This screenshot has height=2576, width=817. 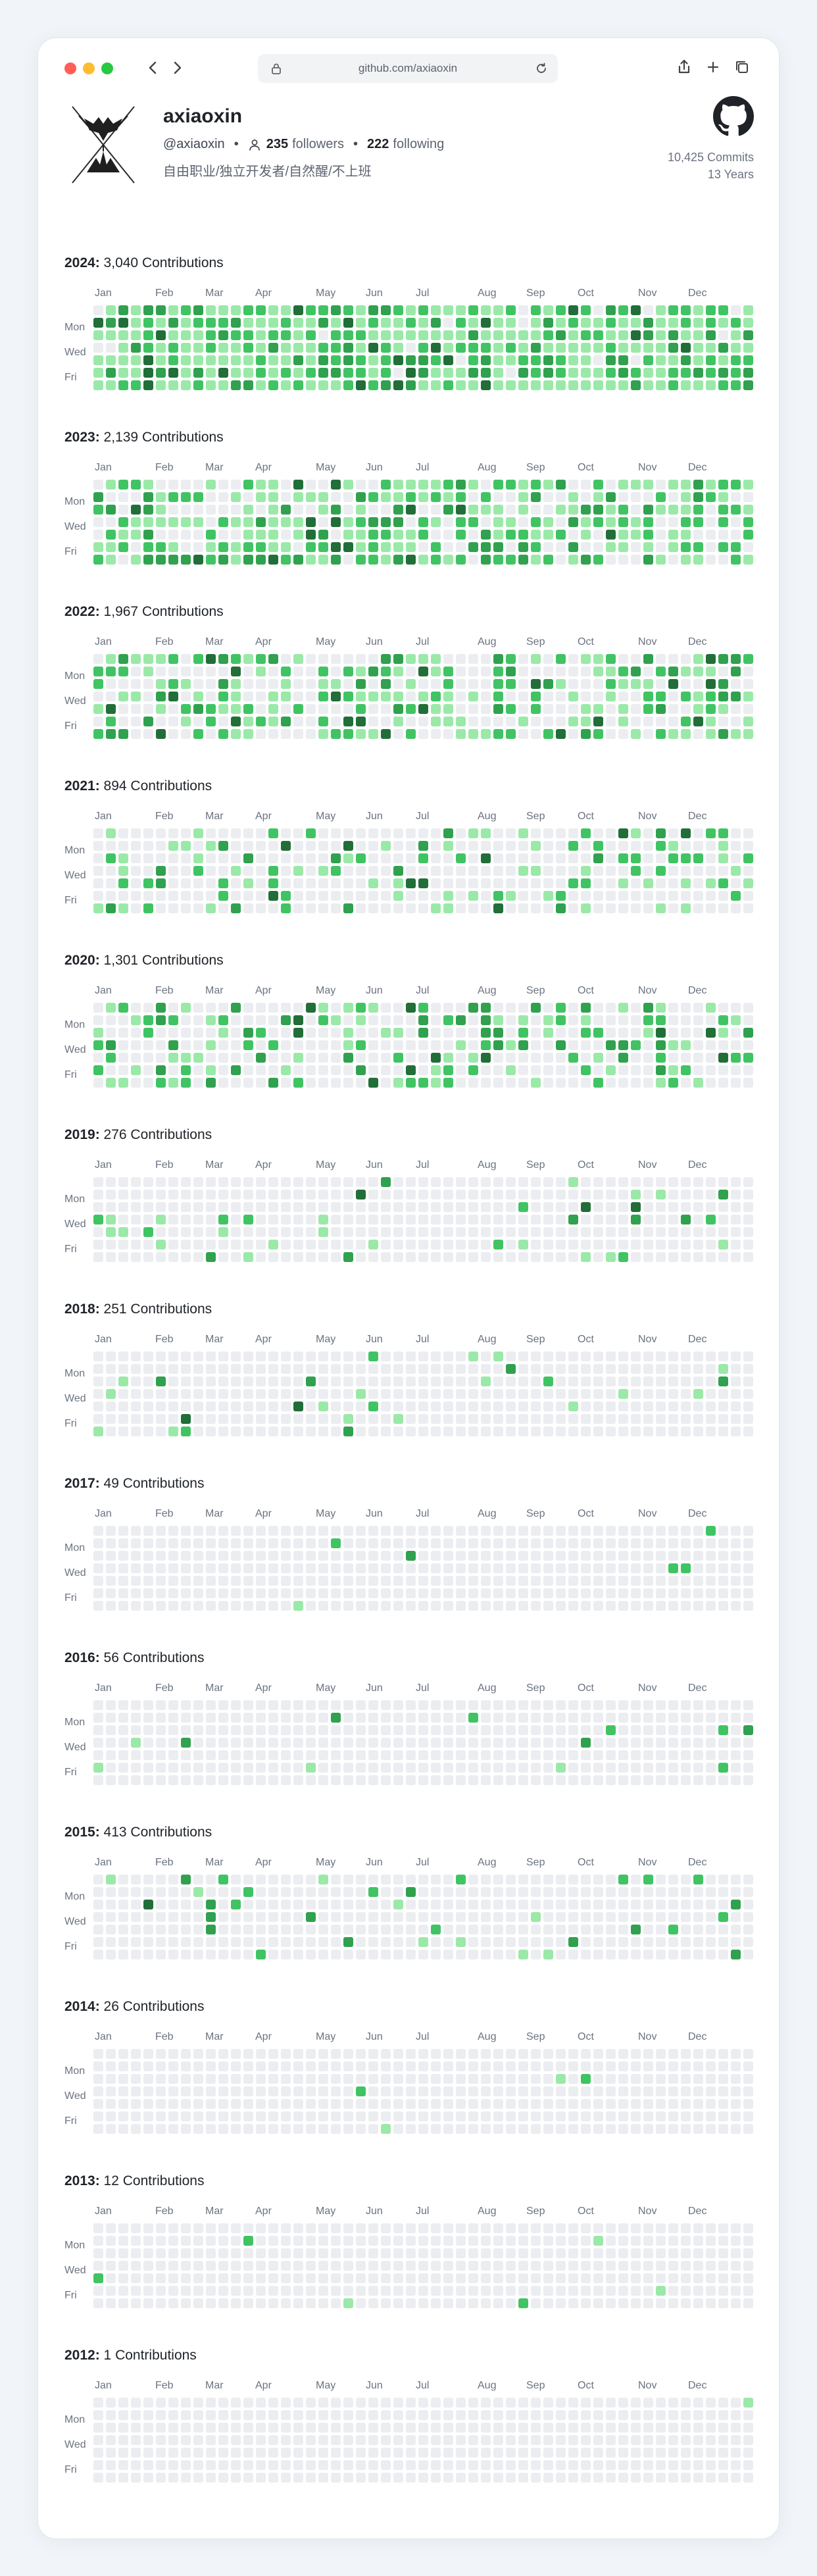 What do you see at coordinates (153, 68) in the screenshot?
I see `back-icon` at bounding box center [153, 68].